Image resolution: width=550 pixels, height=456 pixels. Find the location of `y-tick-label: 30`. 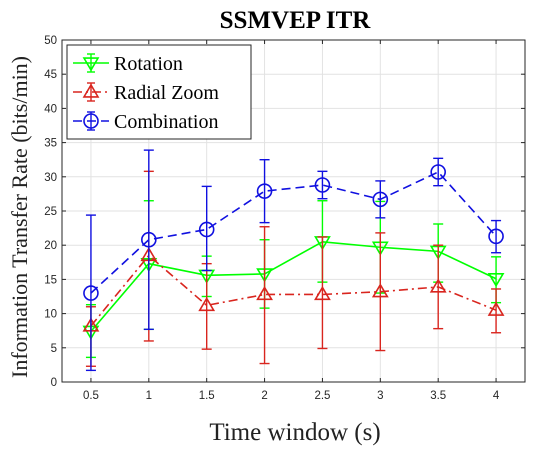

y-tick-label: 30 is located at coordinates (50, 178).